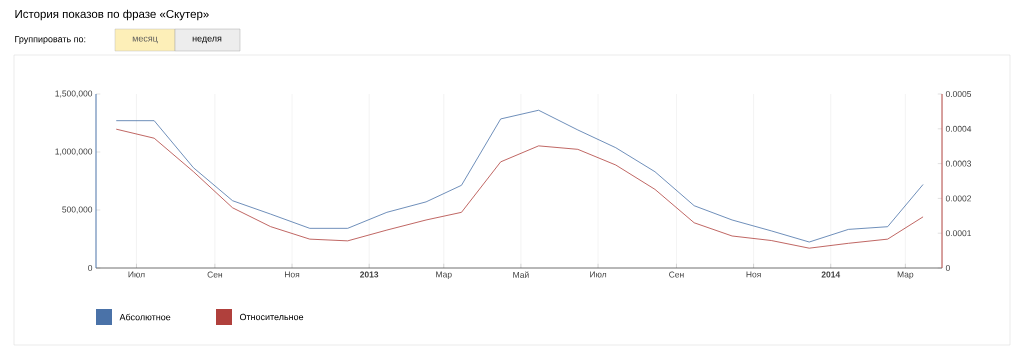 The height and width of the screenshot is (353, 1024). Describe the element at coordinates (958, 94) in the screenshot. I see `y2-tick-label: 0.0005` at that location.